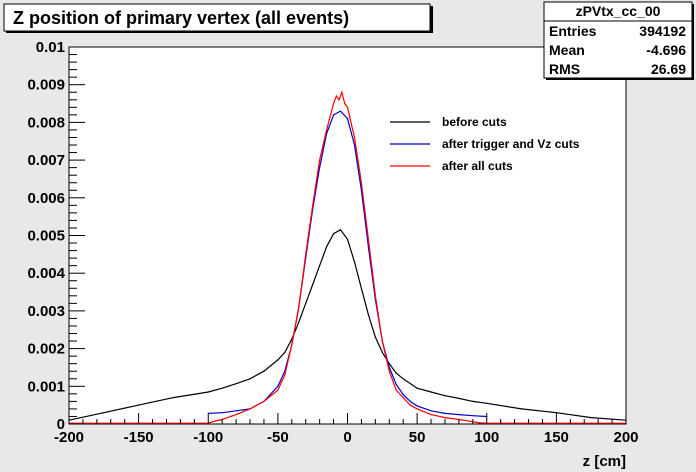 This screenshot has height=472, width=696. Describe the element at coordinates (61, 424) in the screenshot. I see `y-tick-label: 0` at that location.